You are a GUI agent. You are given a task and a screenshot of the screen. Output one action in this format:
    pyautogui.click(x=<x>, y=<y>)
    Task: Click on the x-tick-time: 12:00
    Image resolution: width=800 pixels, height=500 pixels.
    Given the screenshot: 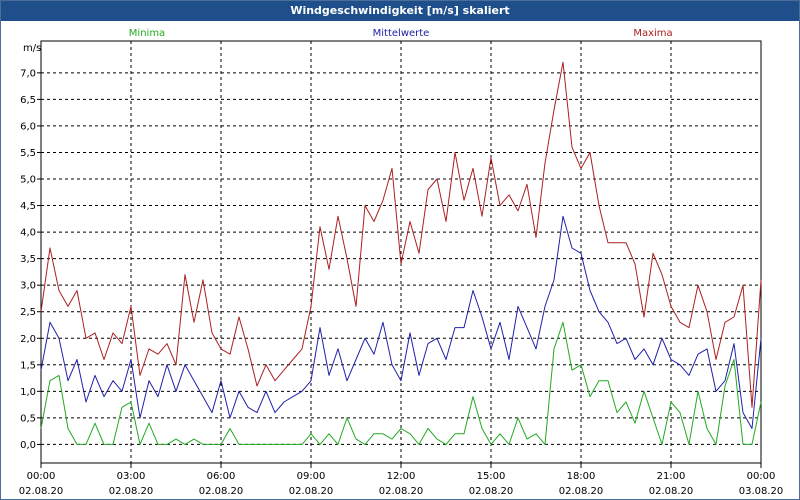 What is the action you would take?
    pyautogui.click(x=401, y=476)
    